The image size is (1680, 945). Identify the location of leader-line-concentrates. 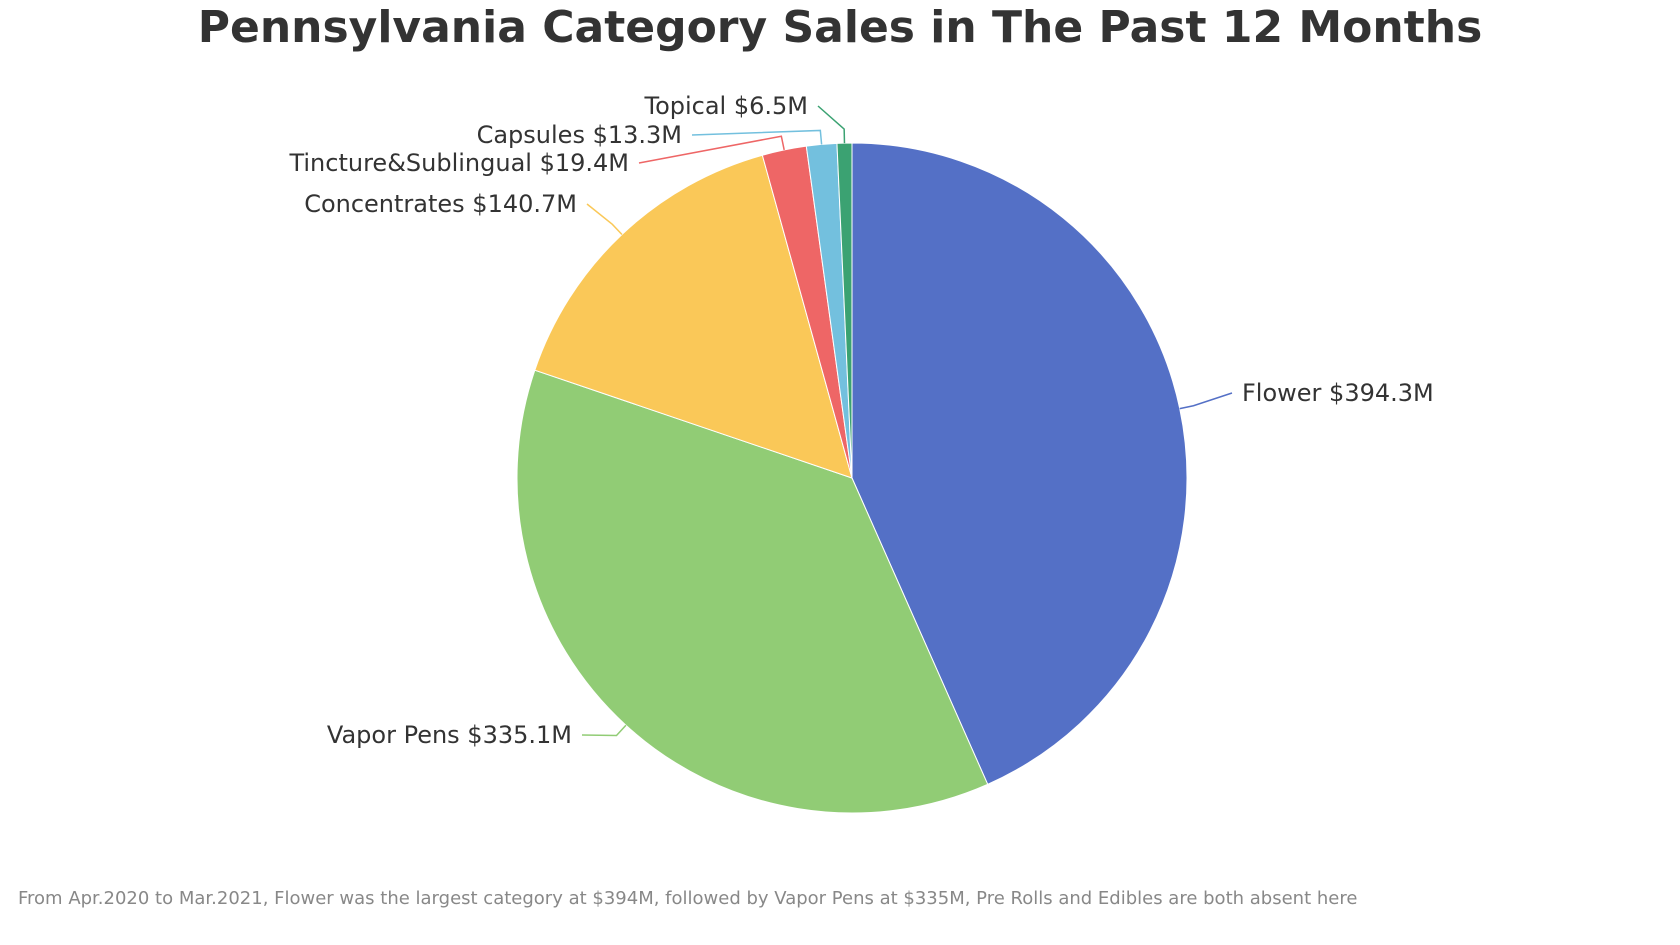
(604, 219).